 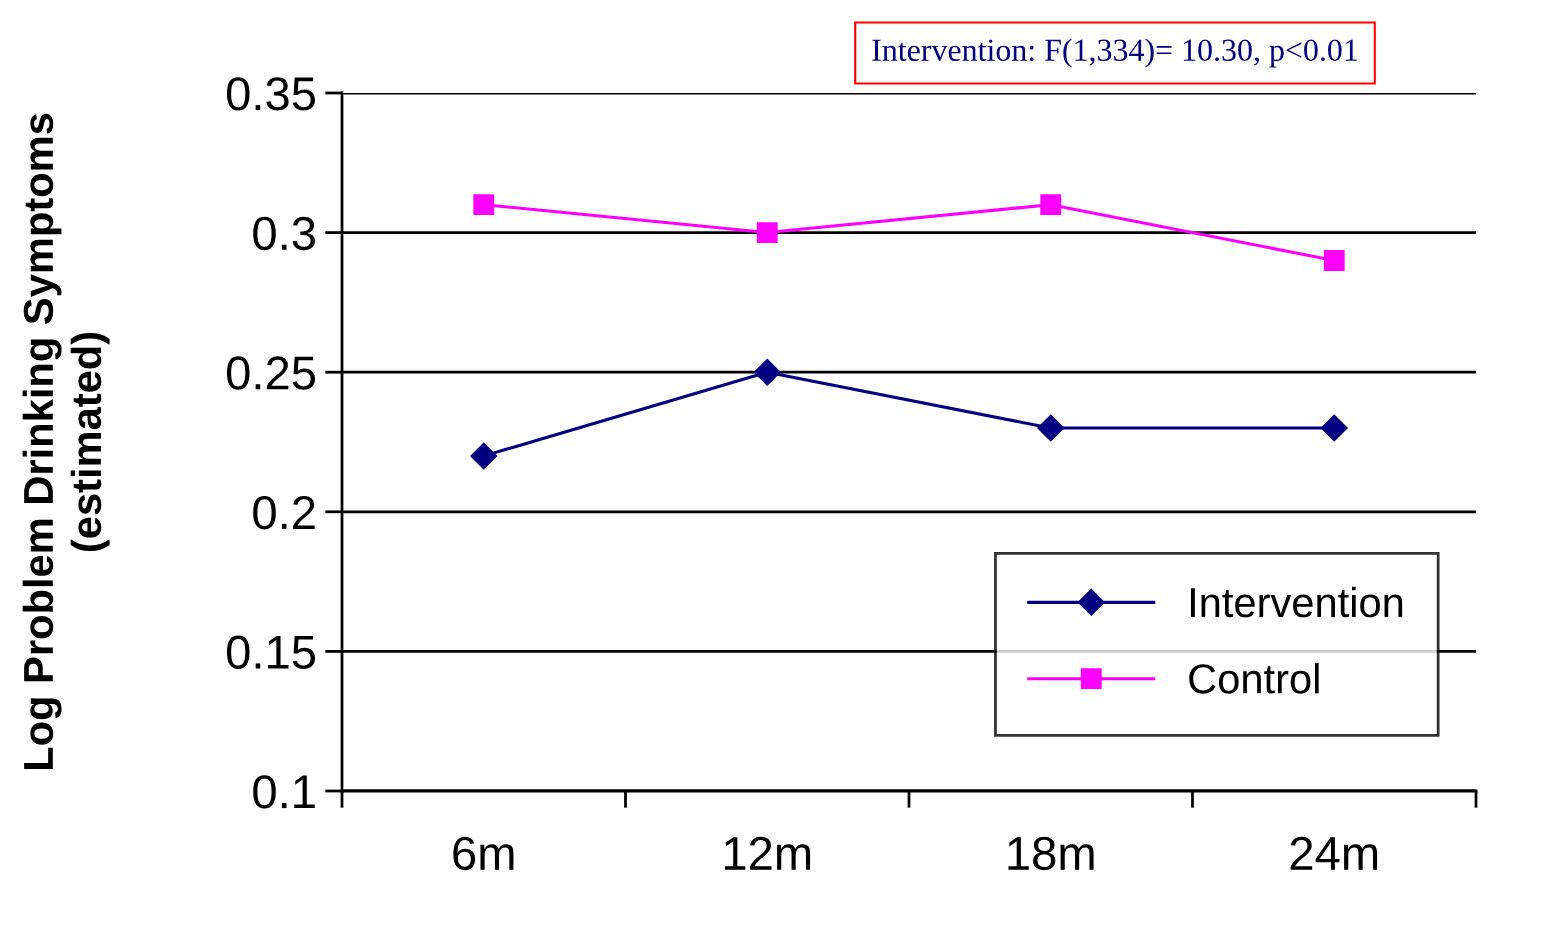 I want to click on y-tick-label: 0.25, so click(x=271, y=373).